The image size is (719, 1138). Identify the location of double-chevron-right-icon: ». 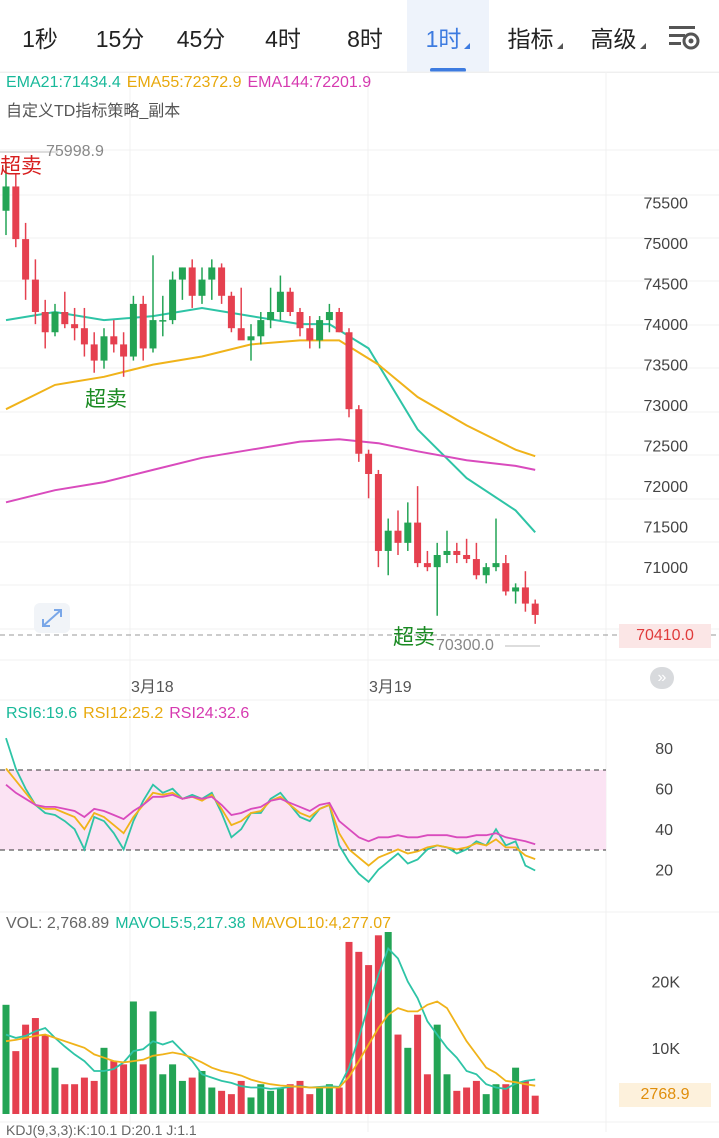
(662, 677).